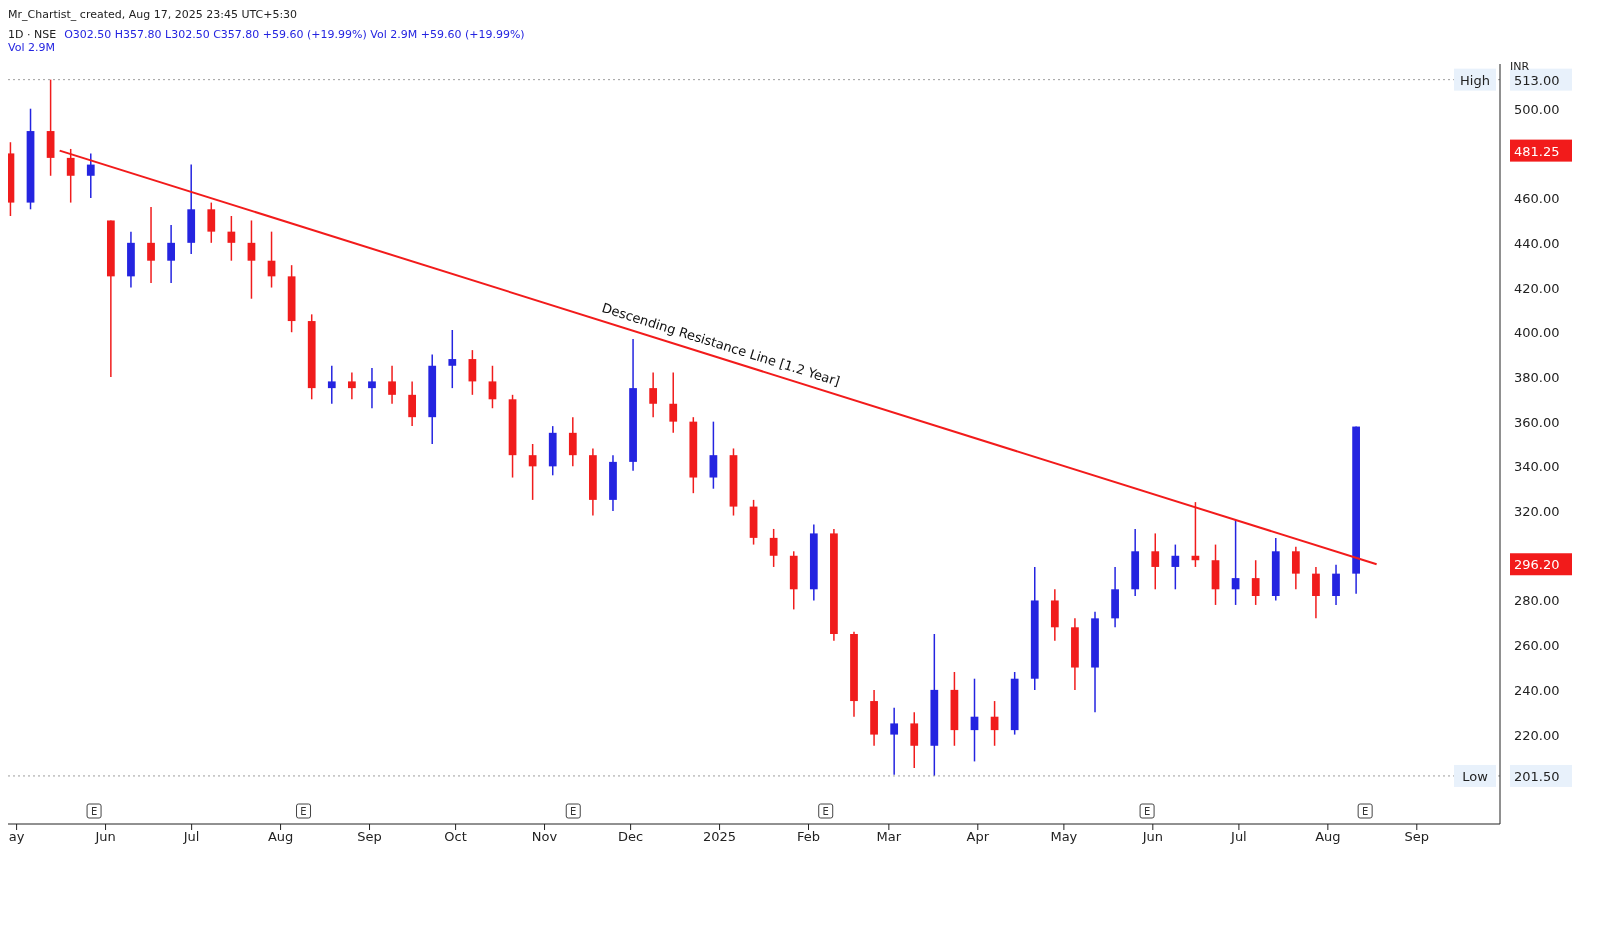  I want to click on chart-title: 1D · NSE, so click(32, 34).